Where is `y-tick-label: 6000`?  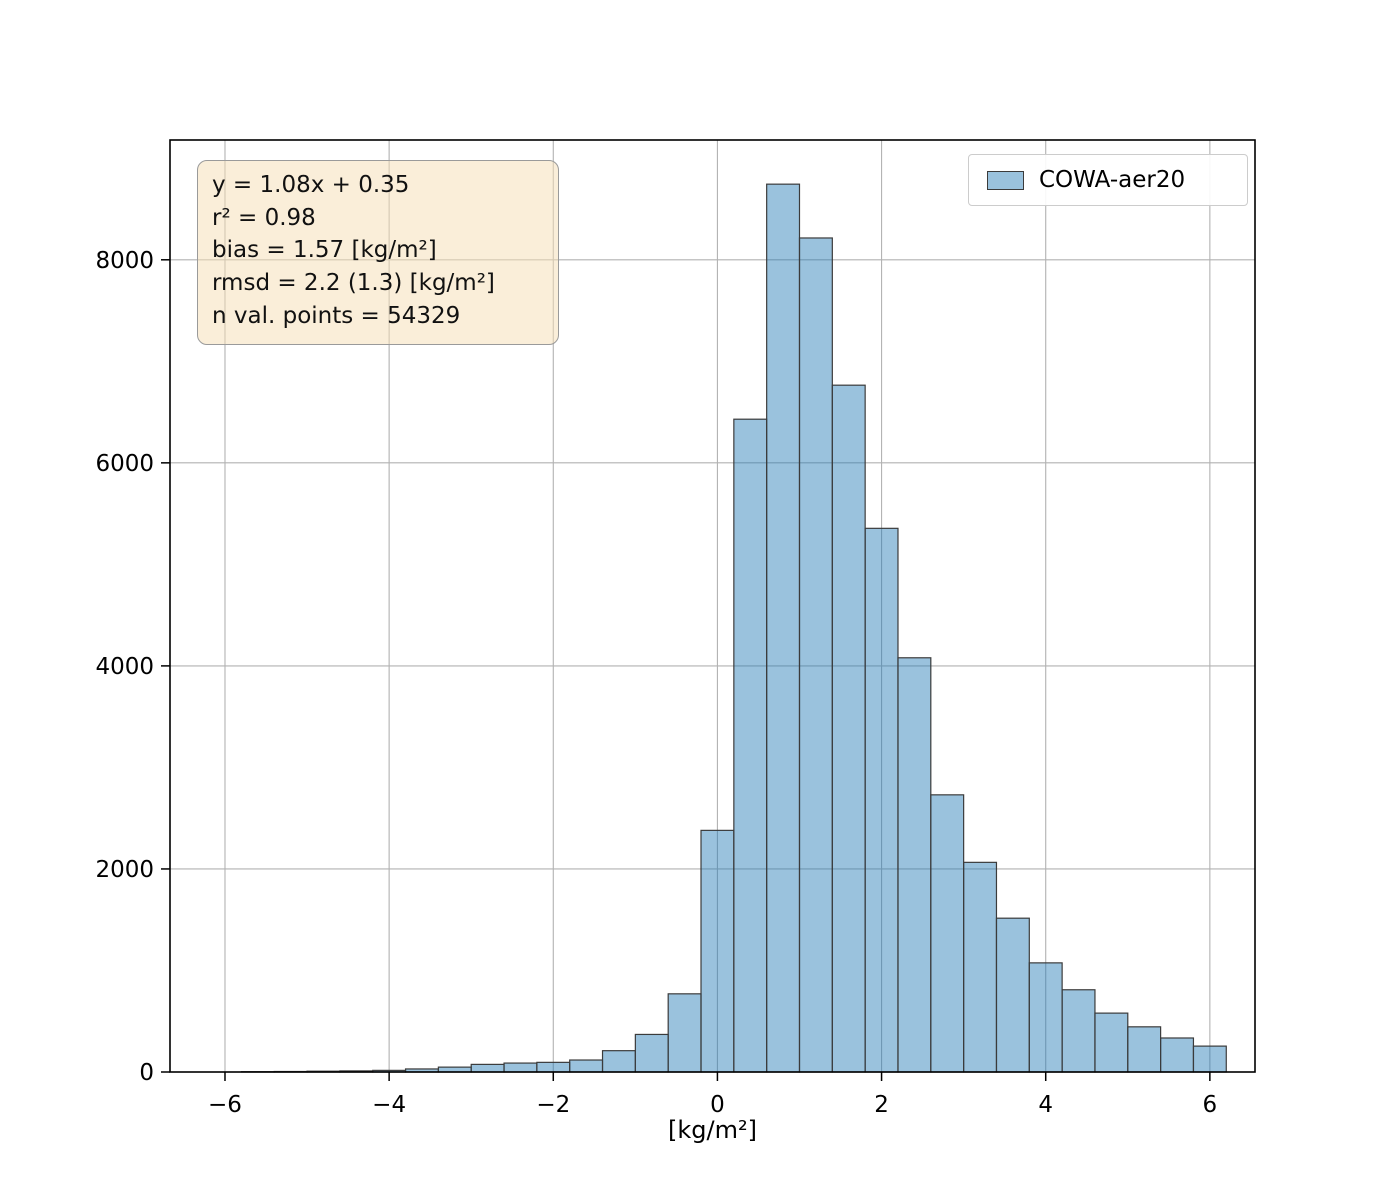 y-tick-label: 6000 is located at coordinates (124, 464).